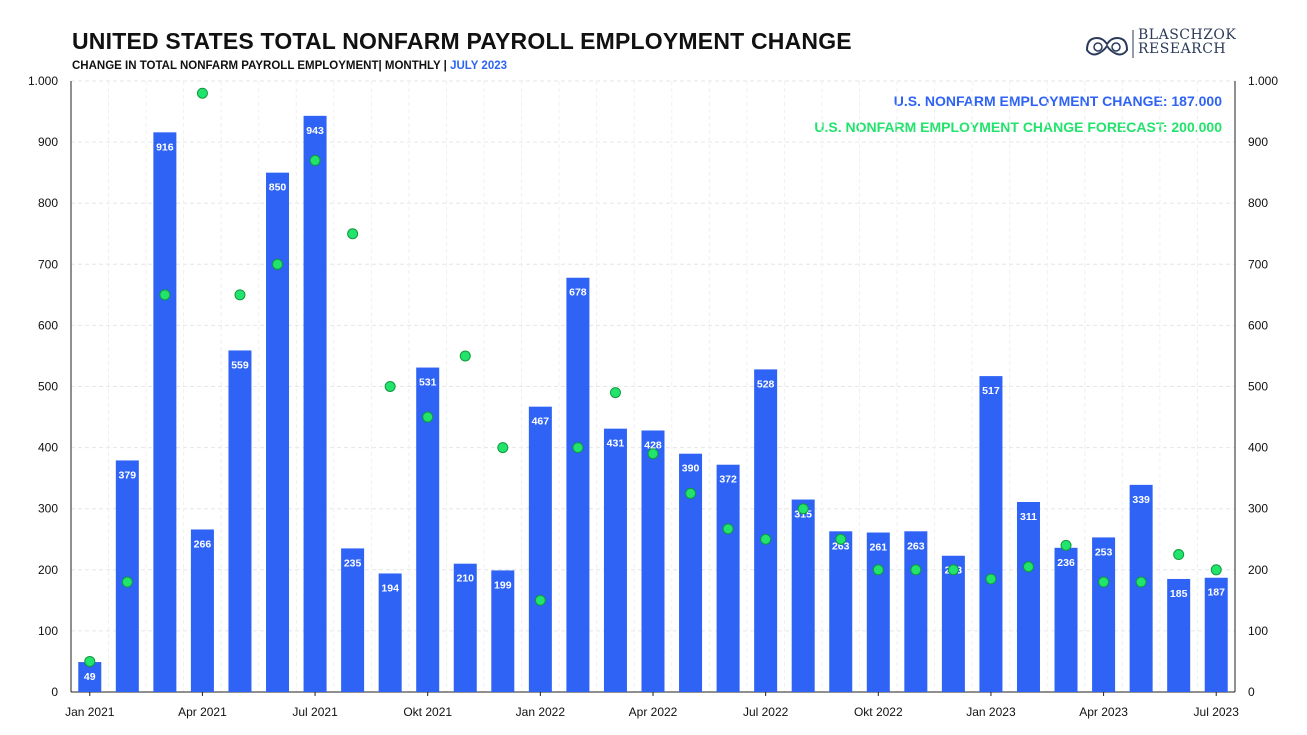 This screenshot has width=1307, height=735. I want to click on bar-value-label: 943, so click(315, 131).